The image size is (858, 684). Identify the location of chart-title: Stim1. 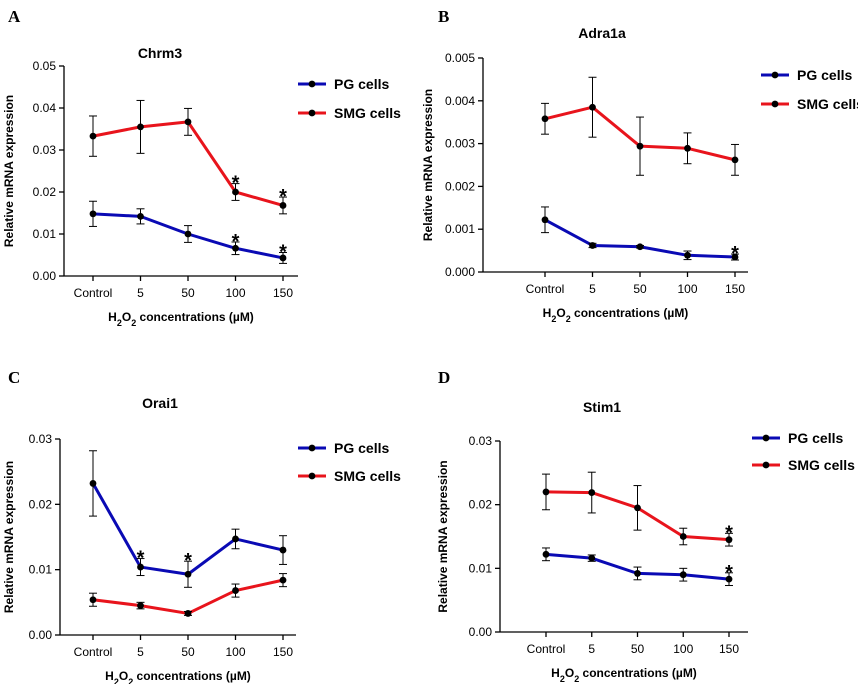
(602, 407).